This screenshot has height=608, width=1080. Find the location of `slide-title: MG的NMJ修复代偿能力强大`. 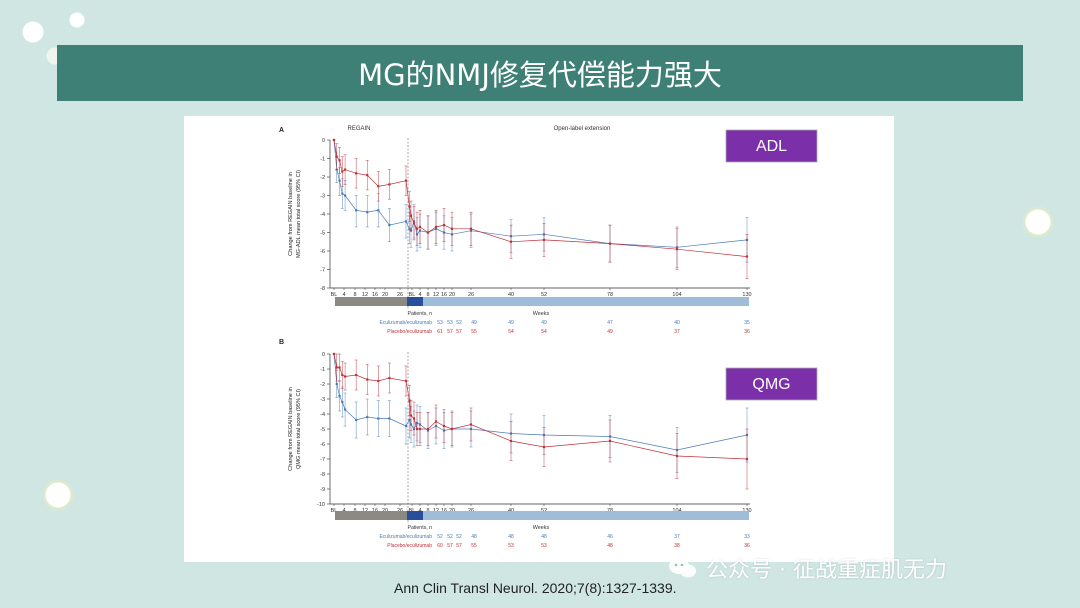

slide-title: MG的NMJ修复代偿能力强大 is located at coordinates (540, 75).